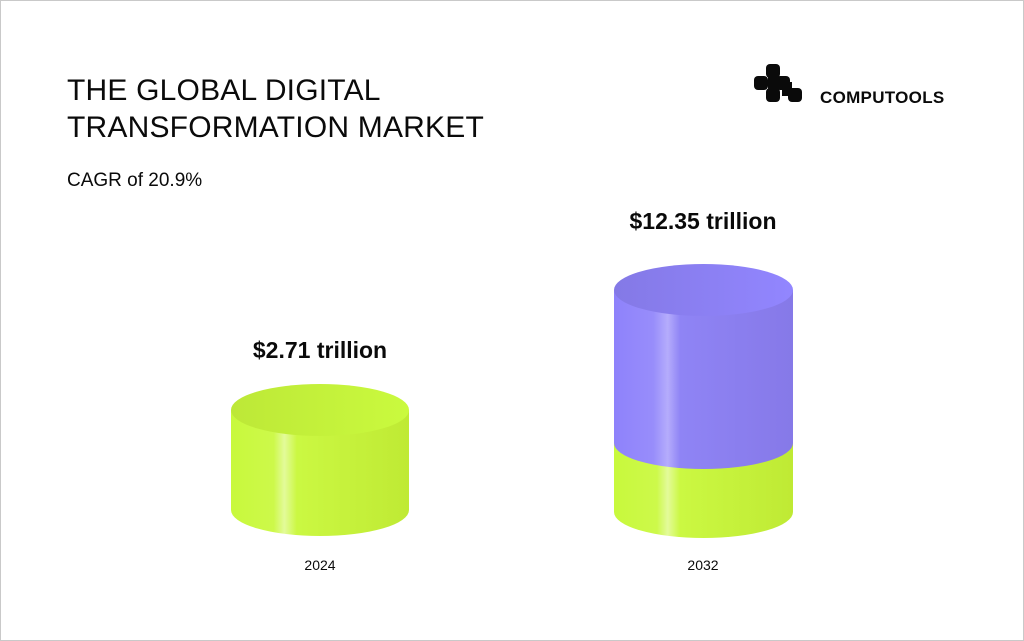 Image resolution: width=1024 pixels, height=641 pixels. I want to click on data-label-2032: $12.35 trillion, so click(703, 221).